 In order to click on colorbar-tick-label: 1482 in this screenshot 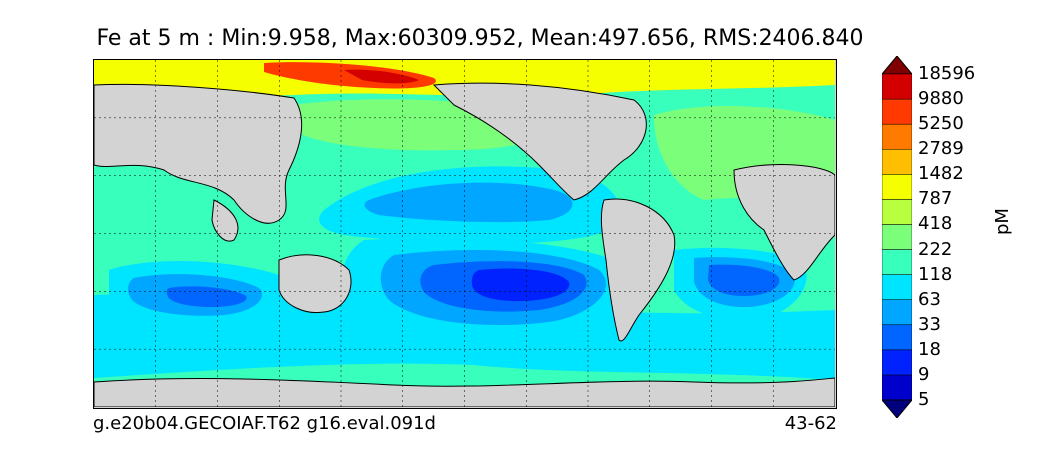, I will do `click(941, 174)`.